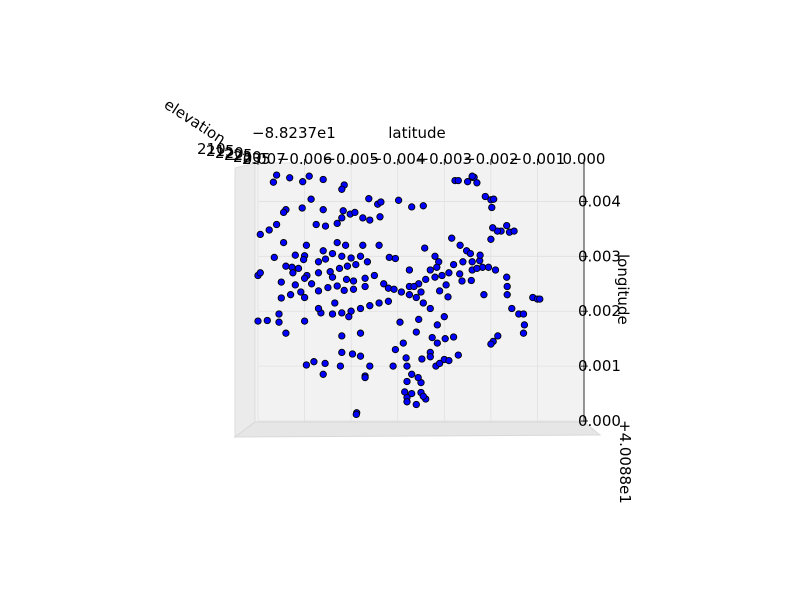 The height and width of the screenshot is (600, 800). Describe the element at coordinates (584, 159) in the screenshot. I see `x-tick-label: 0.000` at that location.